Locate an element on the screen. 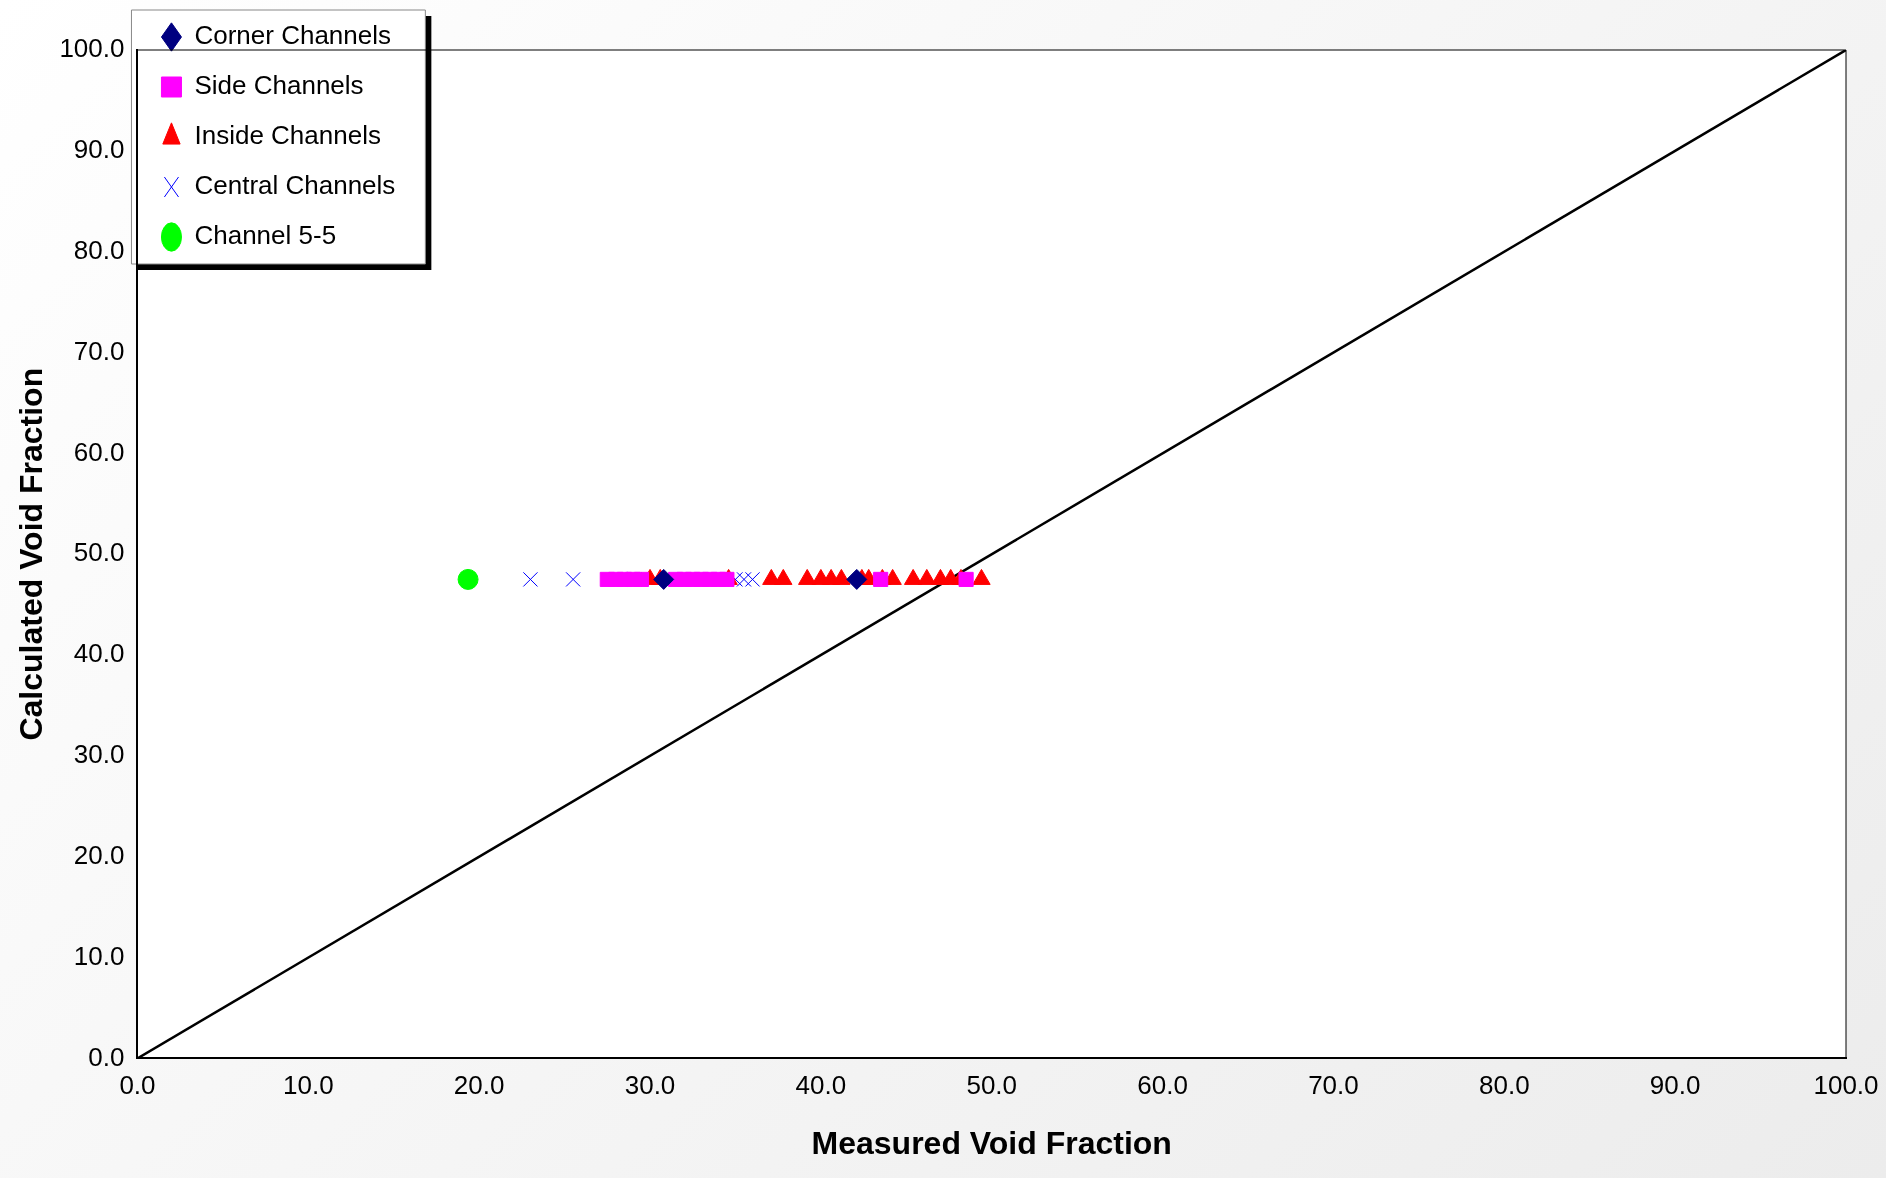 Image resolution: width=1886 pixels, height=1178 pixels. y-tick-label: 10.0 is located at coordinates (99, 955).